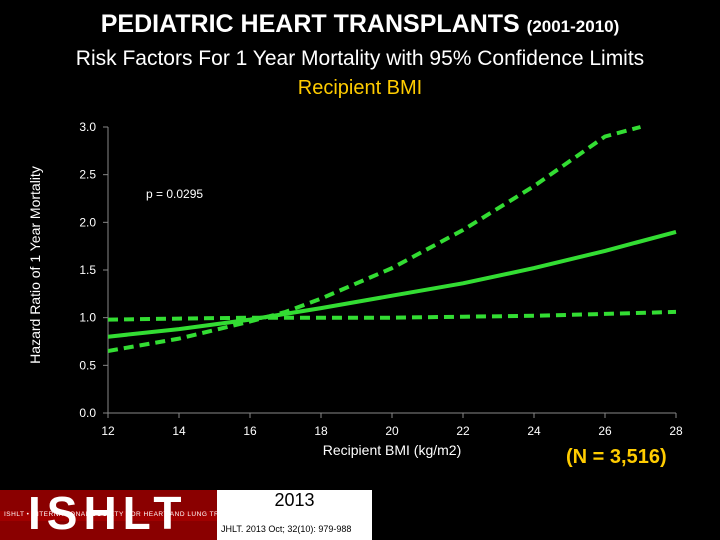 The width and height of the screenshot is (720, 540). Describe the element at coordinates (87, 222) in the screenshot. I see `y-tick-label: 2.0` at that location.